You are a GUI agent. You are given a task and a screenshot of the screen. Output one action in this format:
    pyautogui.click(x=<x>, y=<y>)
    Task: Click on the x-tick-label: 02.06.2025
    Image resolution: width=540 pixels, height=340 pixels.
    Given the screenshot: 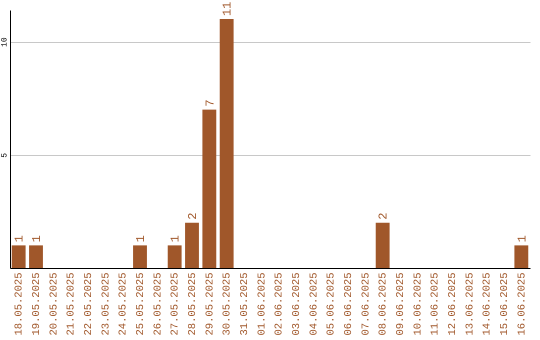 What is the action you would take?
    pyautogui.click(x=280, y=304)
    